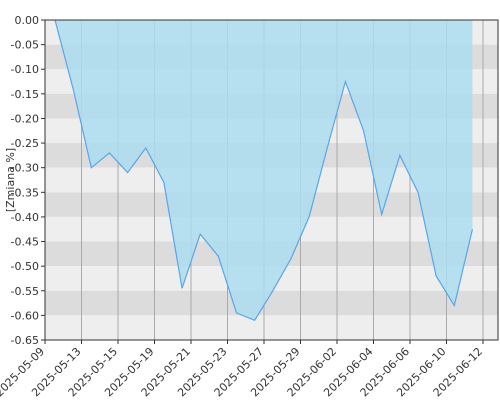 This screenshot has height=404, width=500. Describe the element at coordinates (27, 20) in the screenshot. I see `y-tick-label: 0.00` at that location.